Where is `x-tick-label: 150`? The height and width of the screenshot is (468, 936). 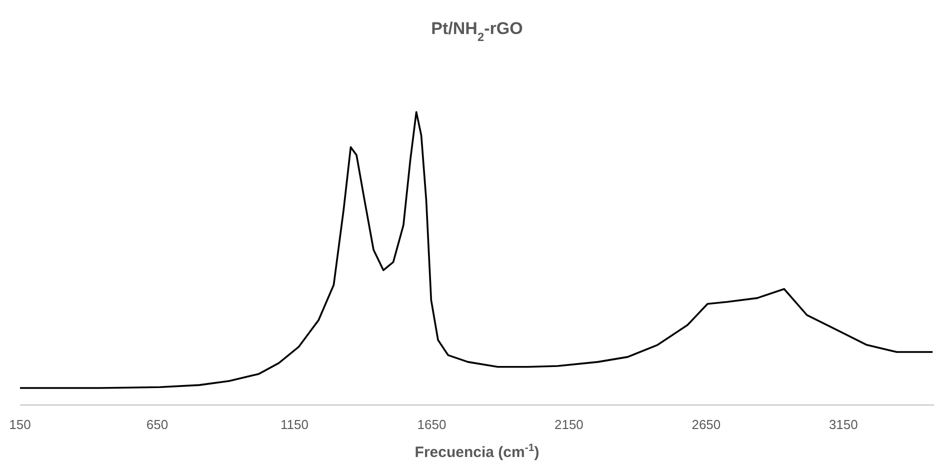 x-tick-label: 150 is located at coordinates (20, 424).